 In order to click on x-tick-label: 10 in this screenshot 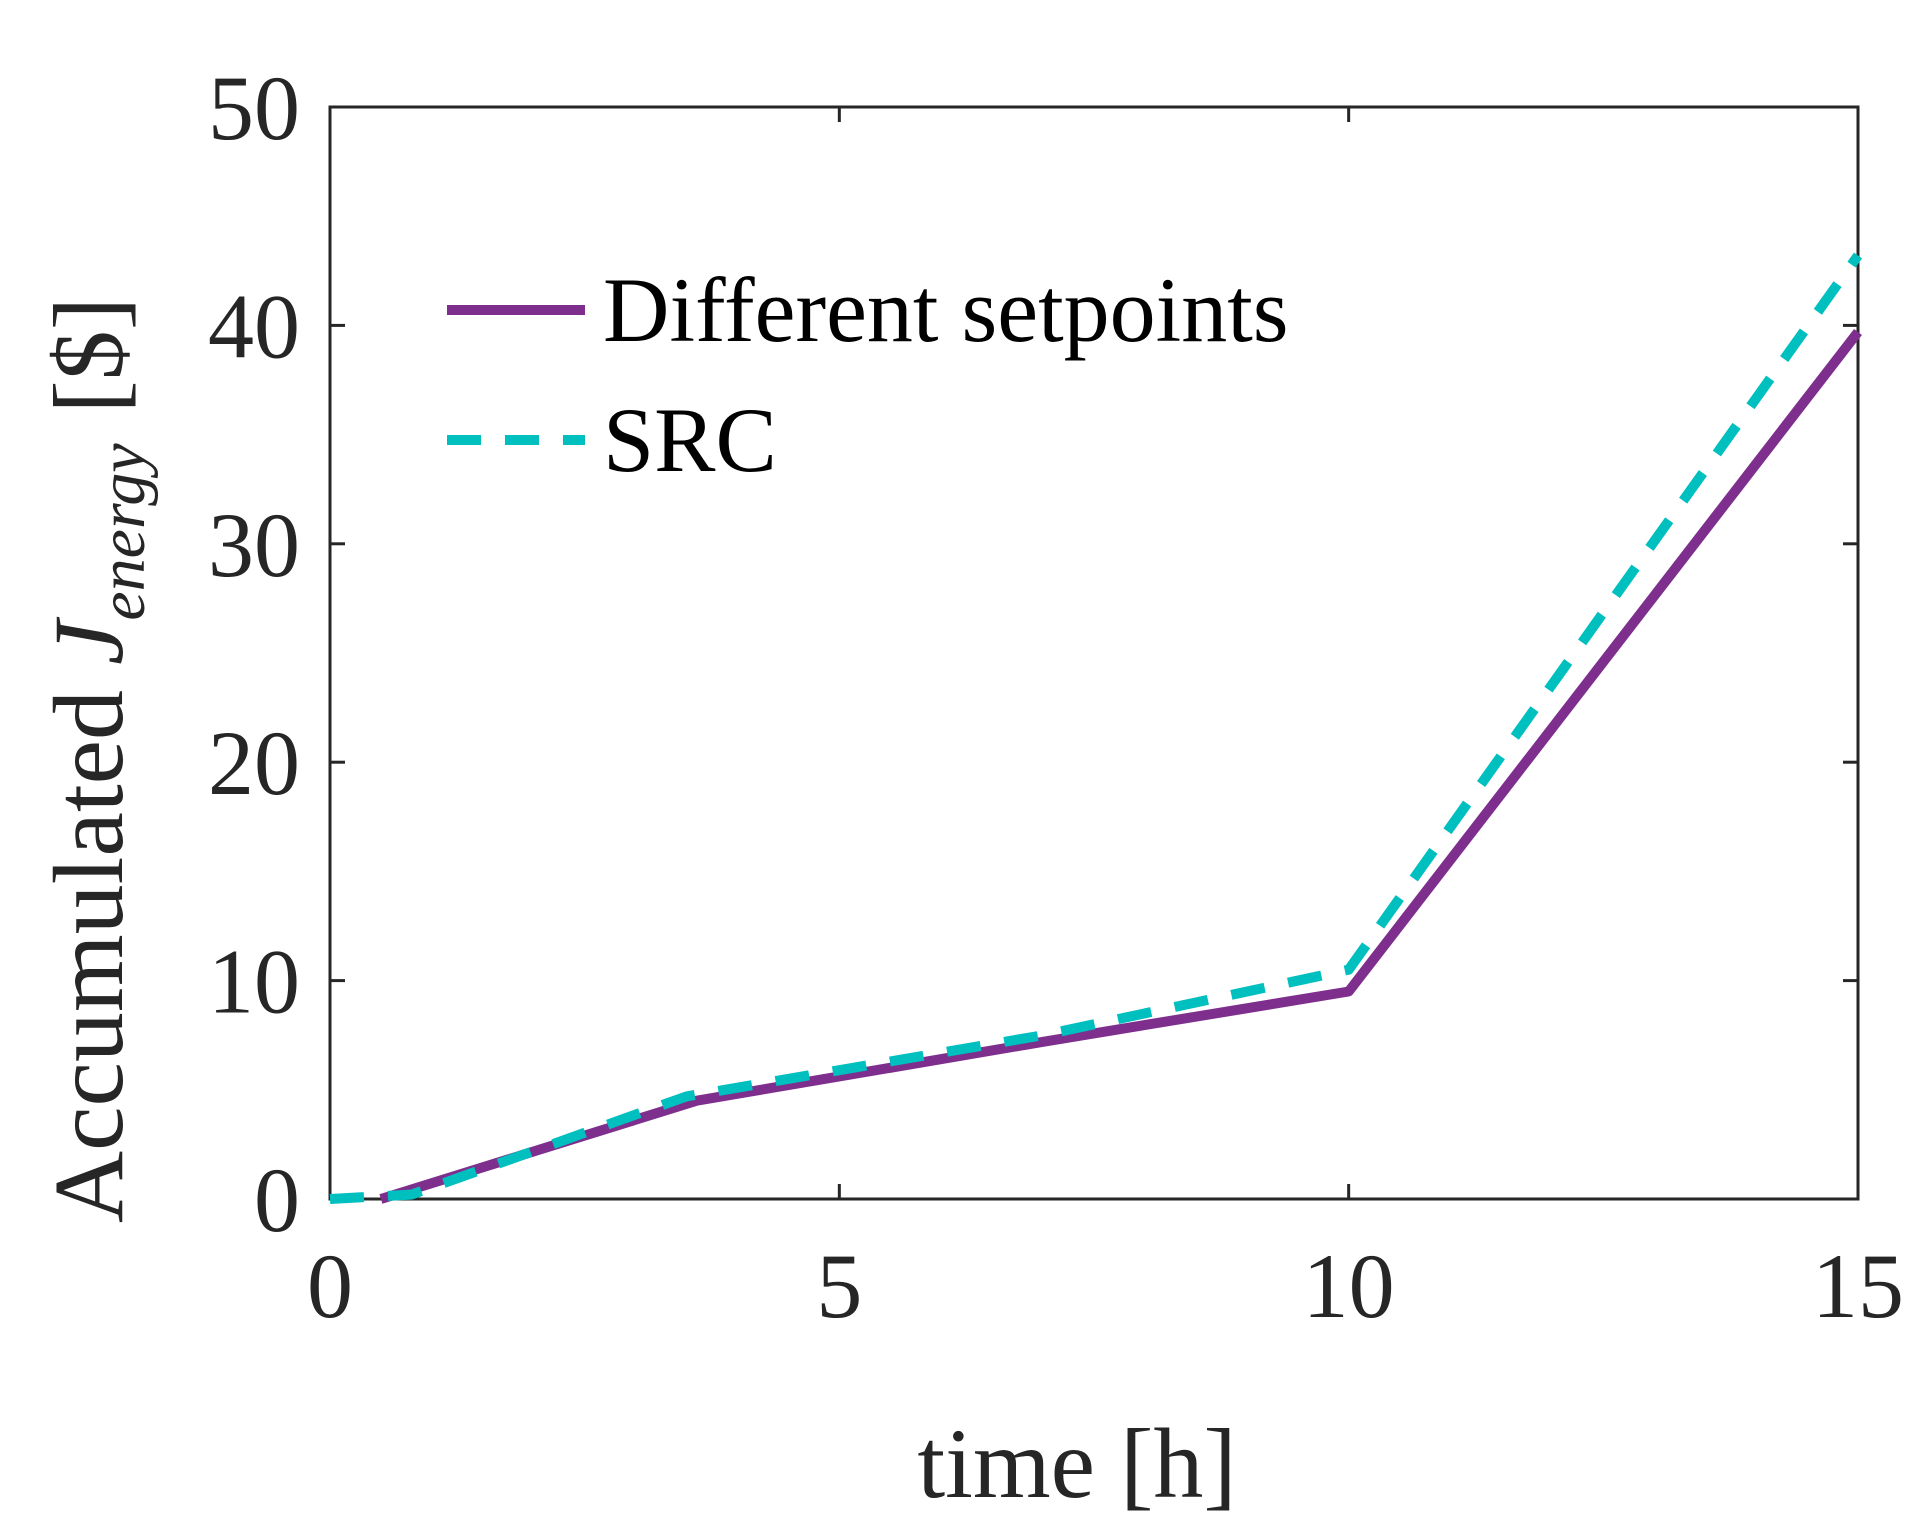, I will do `click(1349, 1286)`.